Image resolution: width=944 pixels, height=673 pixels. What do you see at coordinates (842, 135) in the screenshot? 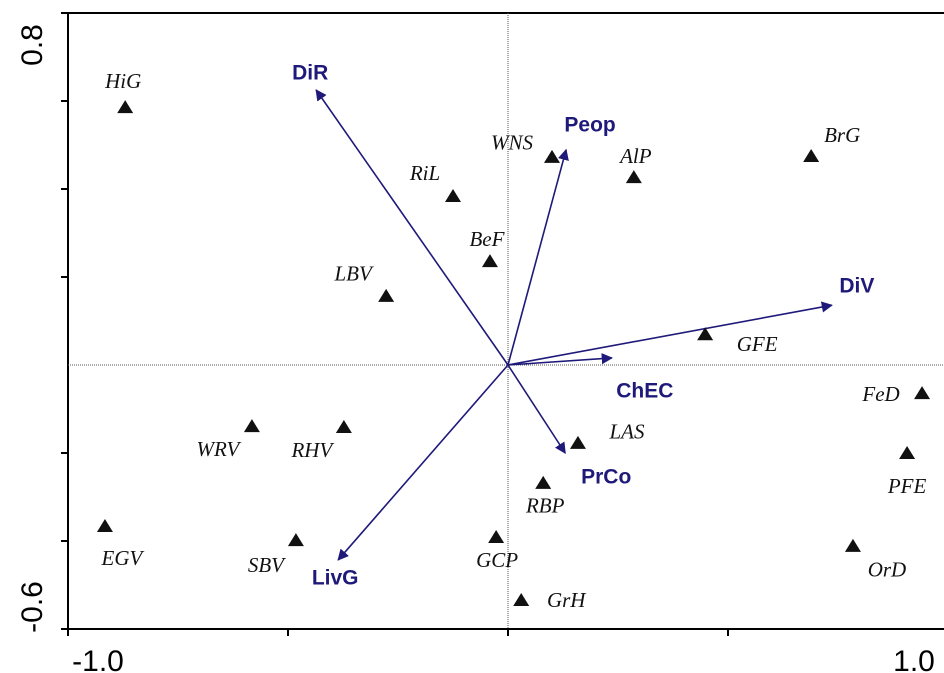
I see `point-label: BrG` at bounding box center [842, 135].